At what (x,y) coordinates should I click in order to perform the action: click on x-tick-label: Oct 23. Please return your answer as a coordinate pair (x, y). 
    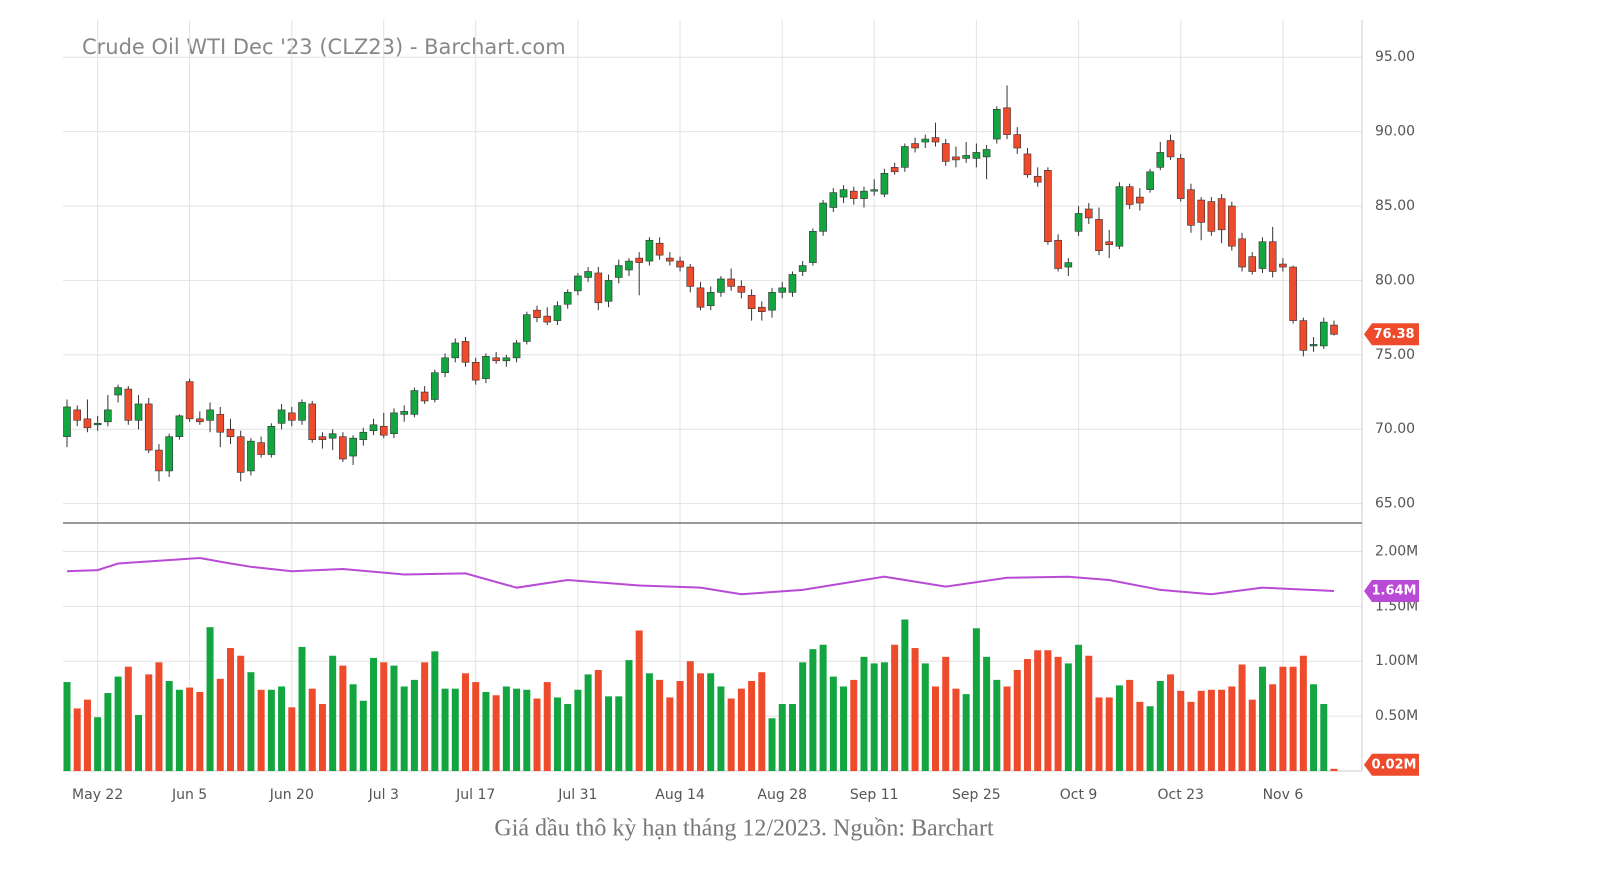
    Looking at the image, I should click on (1180, 795).